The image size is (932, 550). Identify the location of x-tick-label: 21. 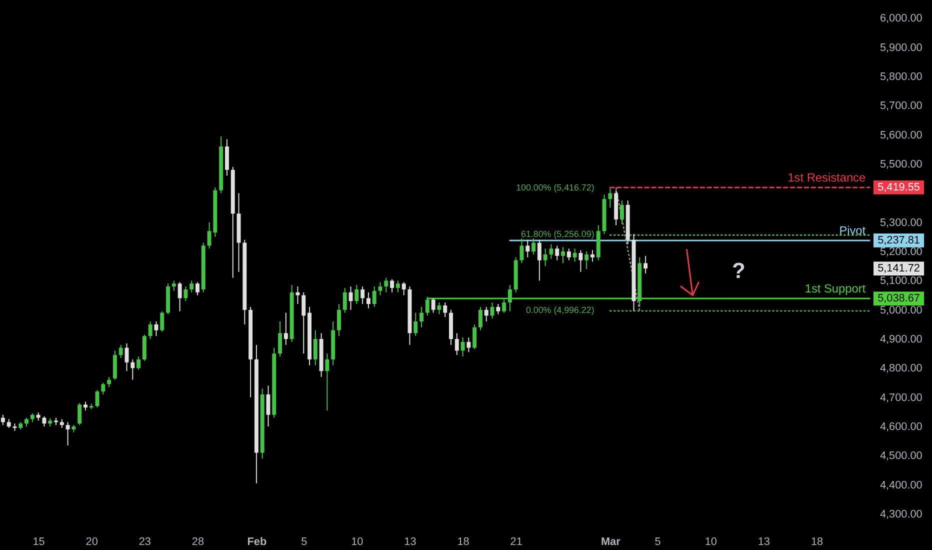
(516, 542).